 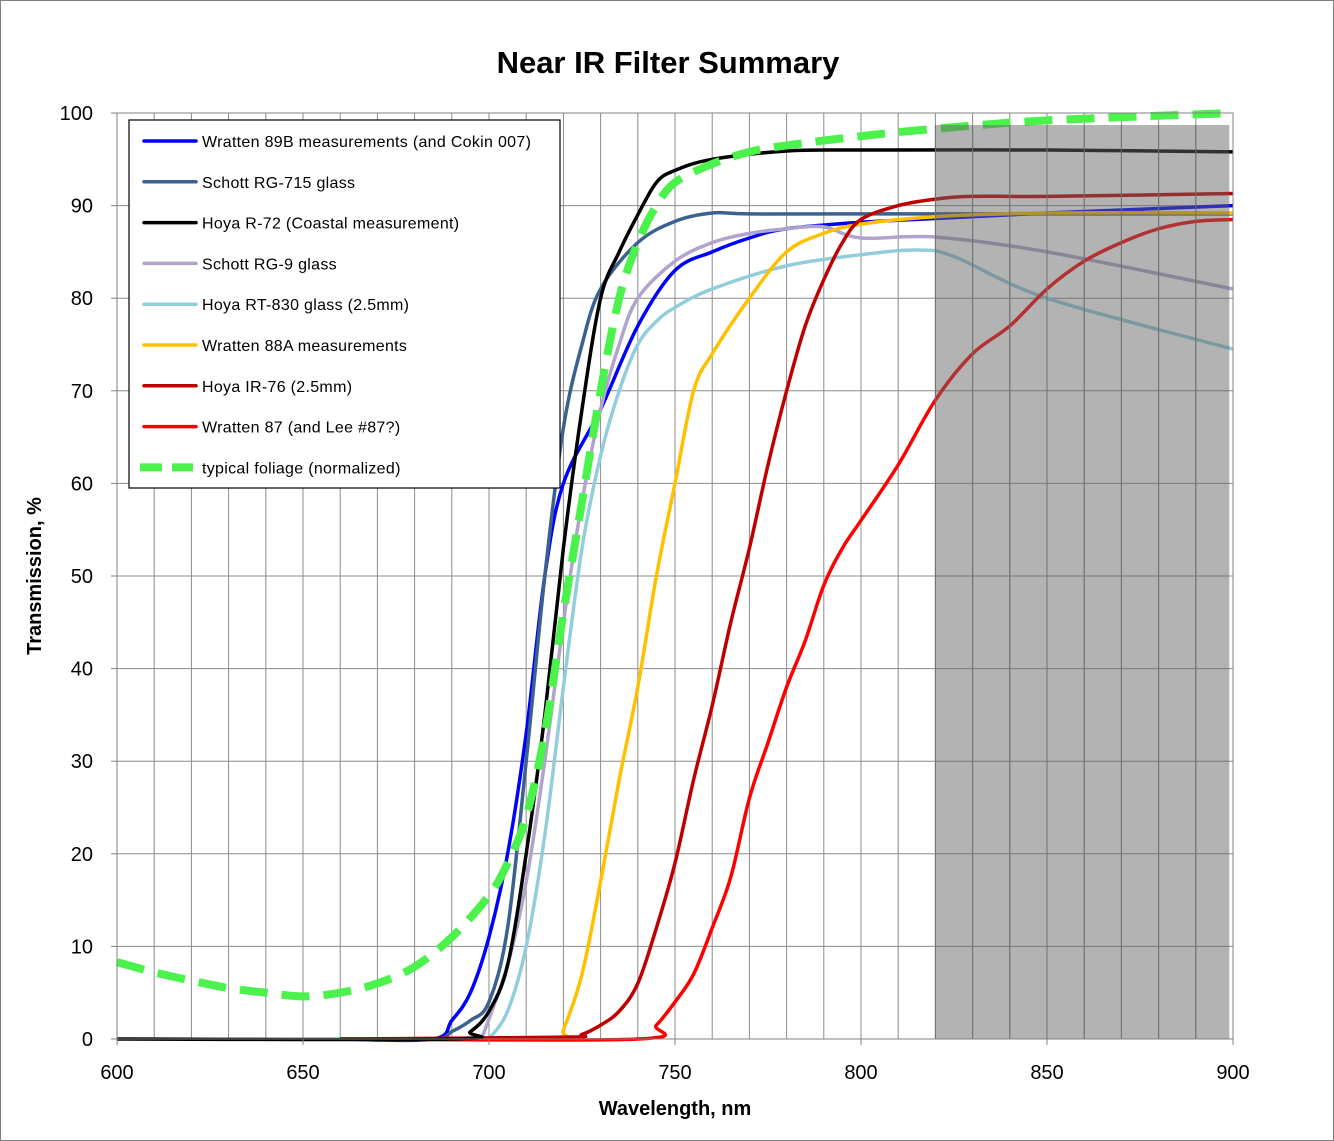 What do you see at coordinates (669, 62) in the screenshot?
I see `chart-title: Near IR Filter Summary` at bounding box center [669, 62].